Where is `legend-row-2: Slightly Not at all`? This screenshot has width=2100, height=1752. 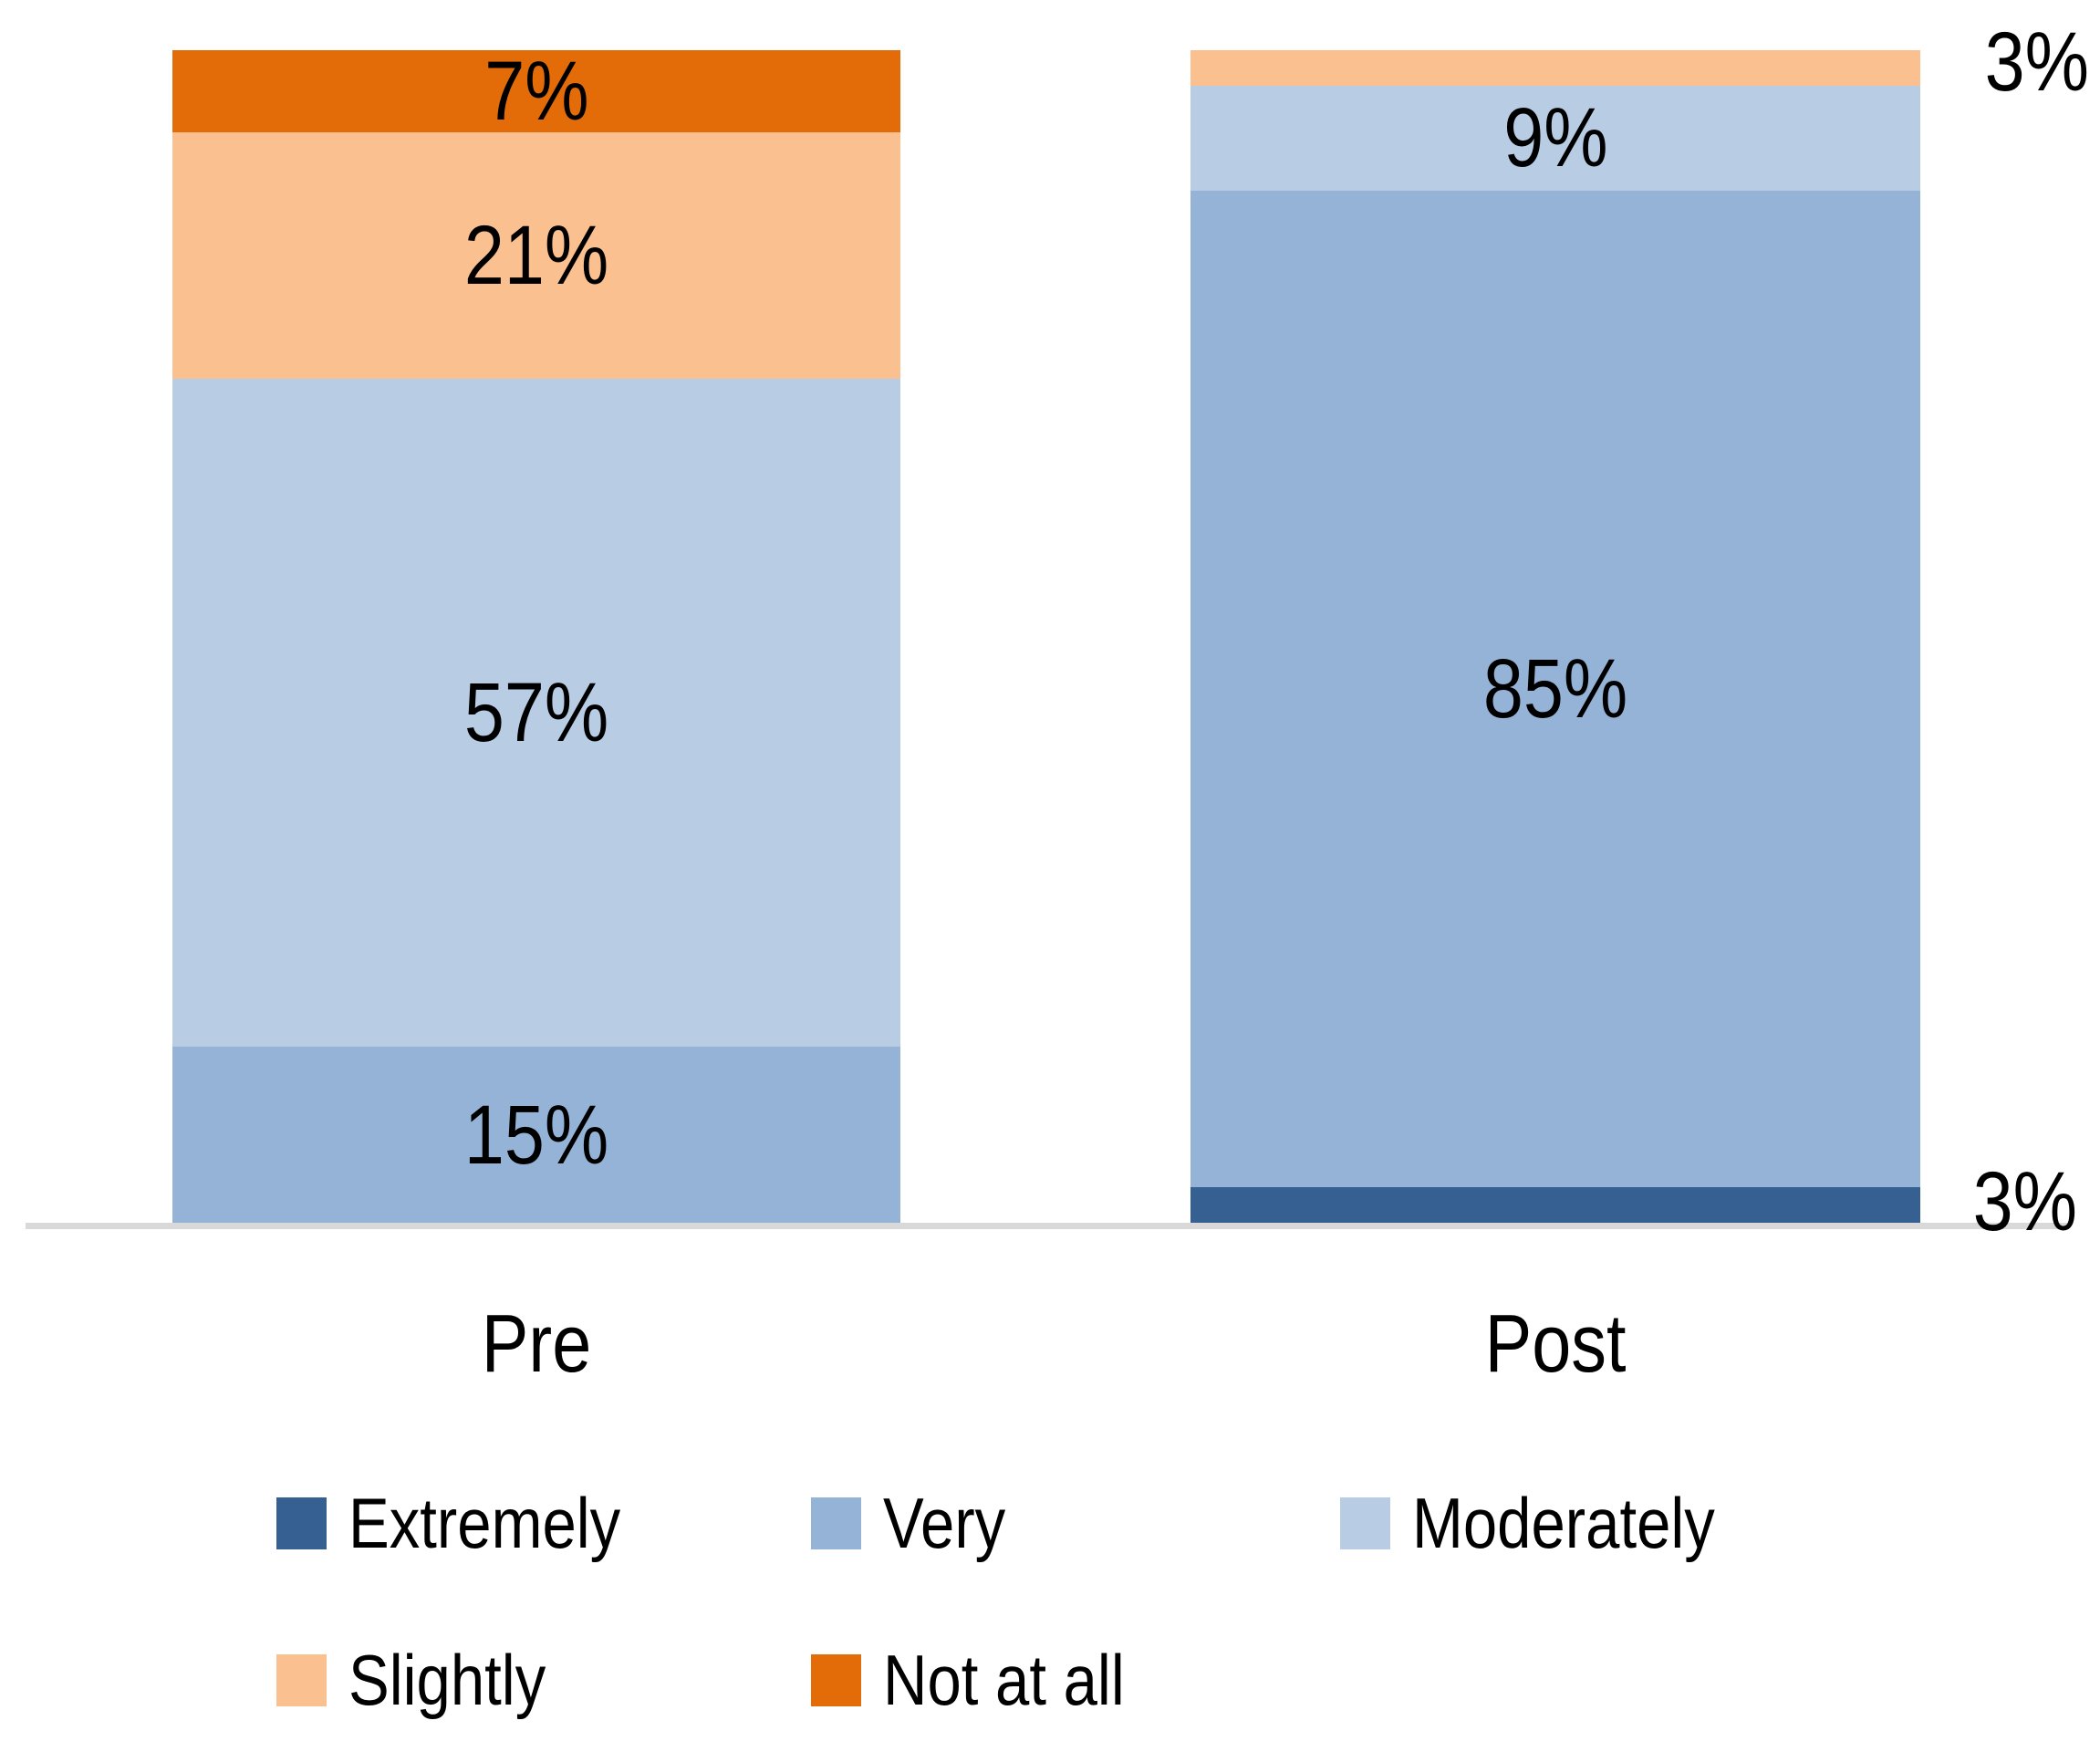 legend-row-2: Slightly Not at all is located at coordinates (1188, 1680).